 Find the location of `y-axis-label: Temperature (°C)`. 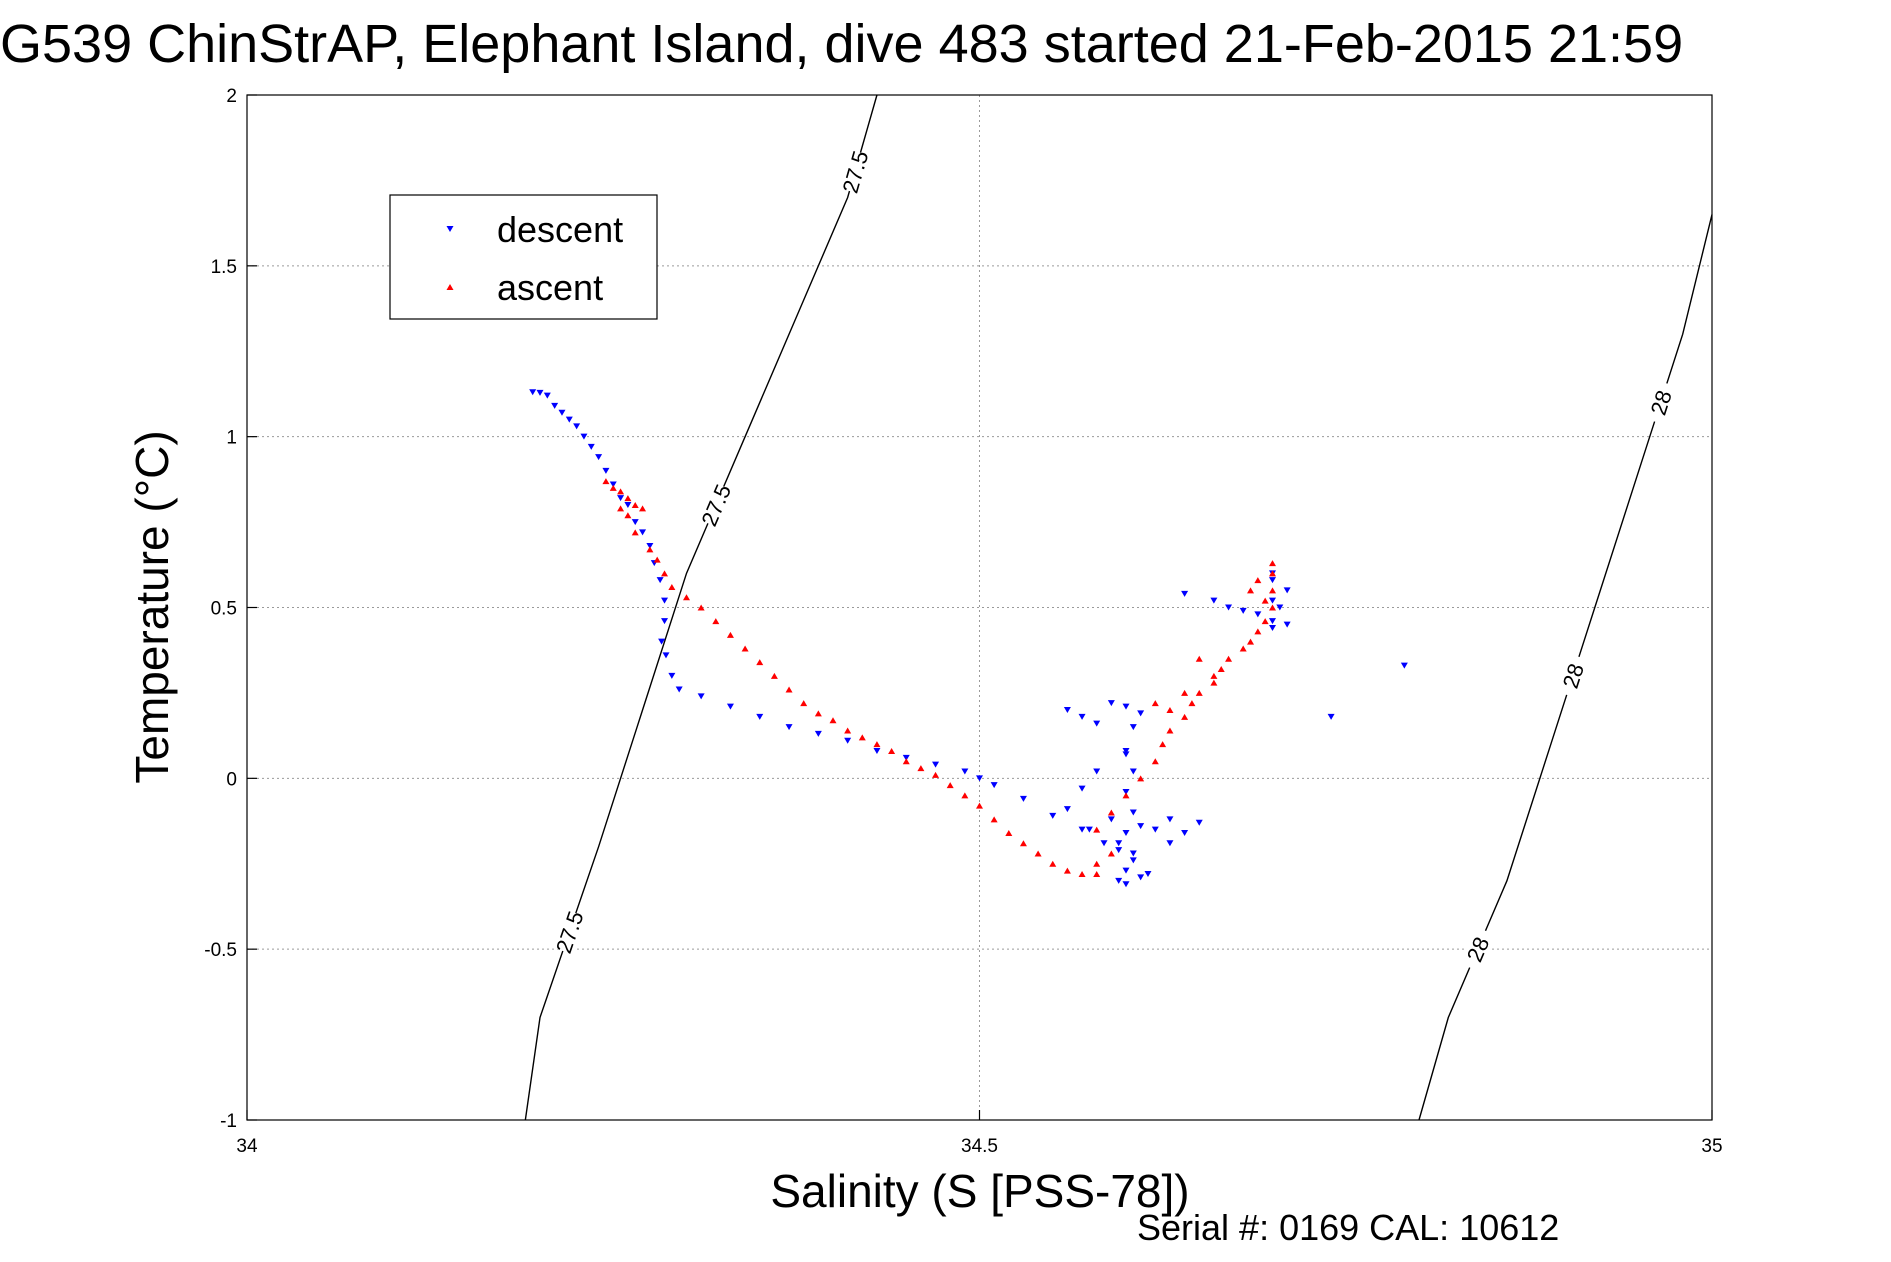

y-axis-label: Temperature (°C) is located at coordinates (152, 606).